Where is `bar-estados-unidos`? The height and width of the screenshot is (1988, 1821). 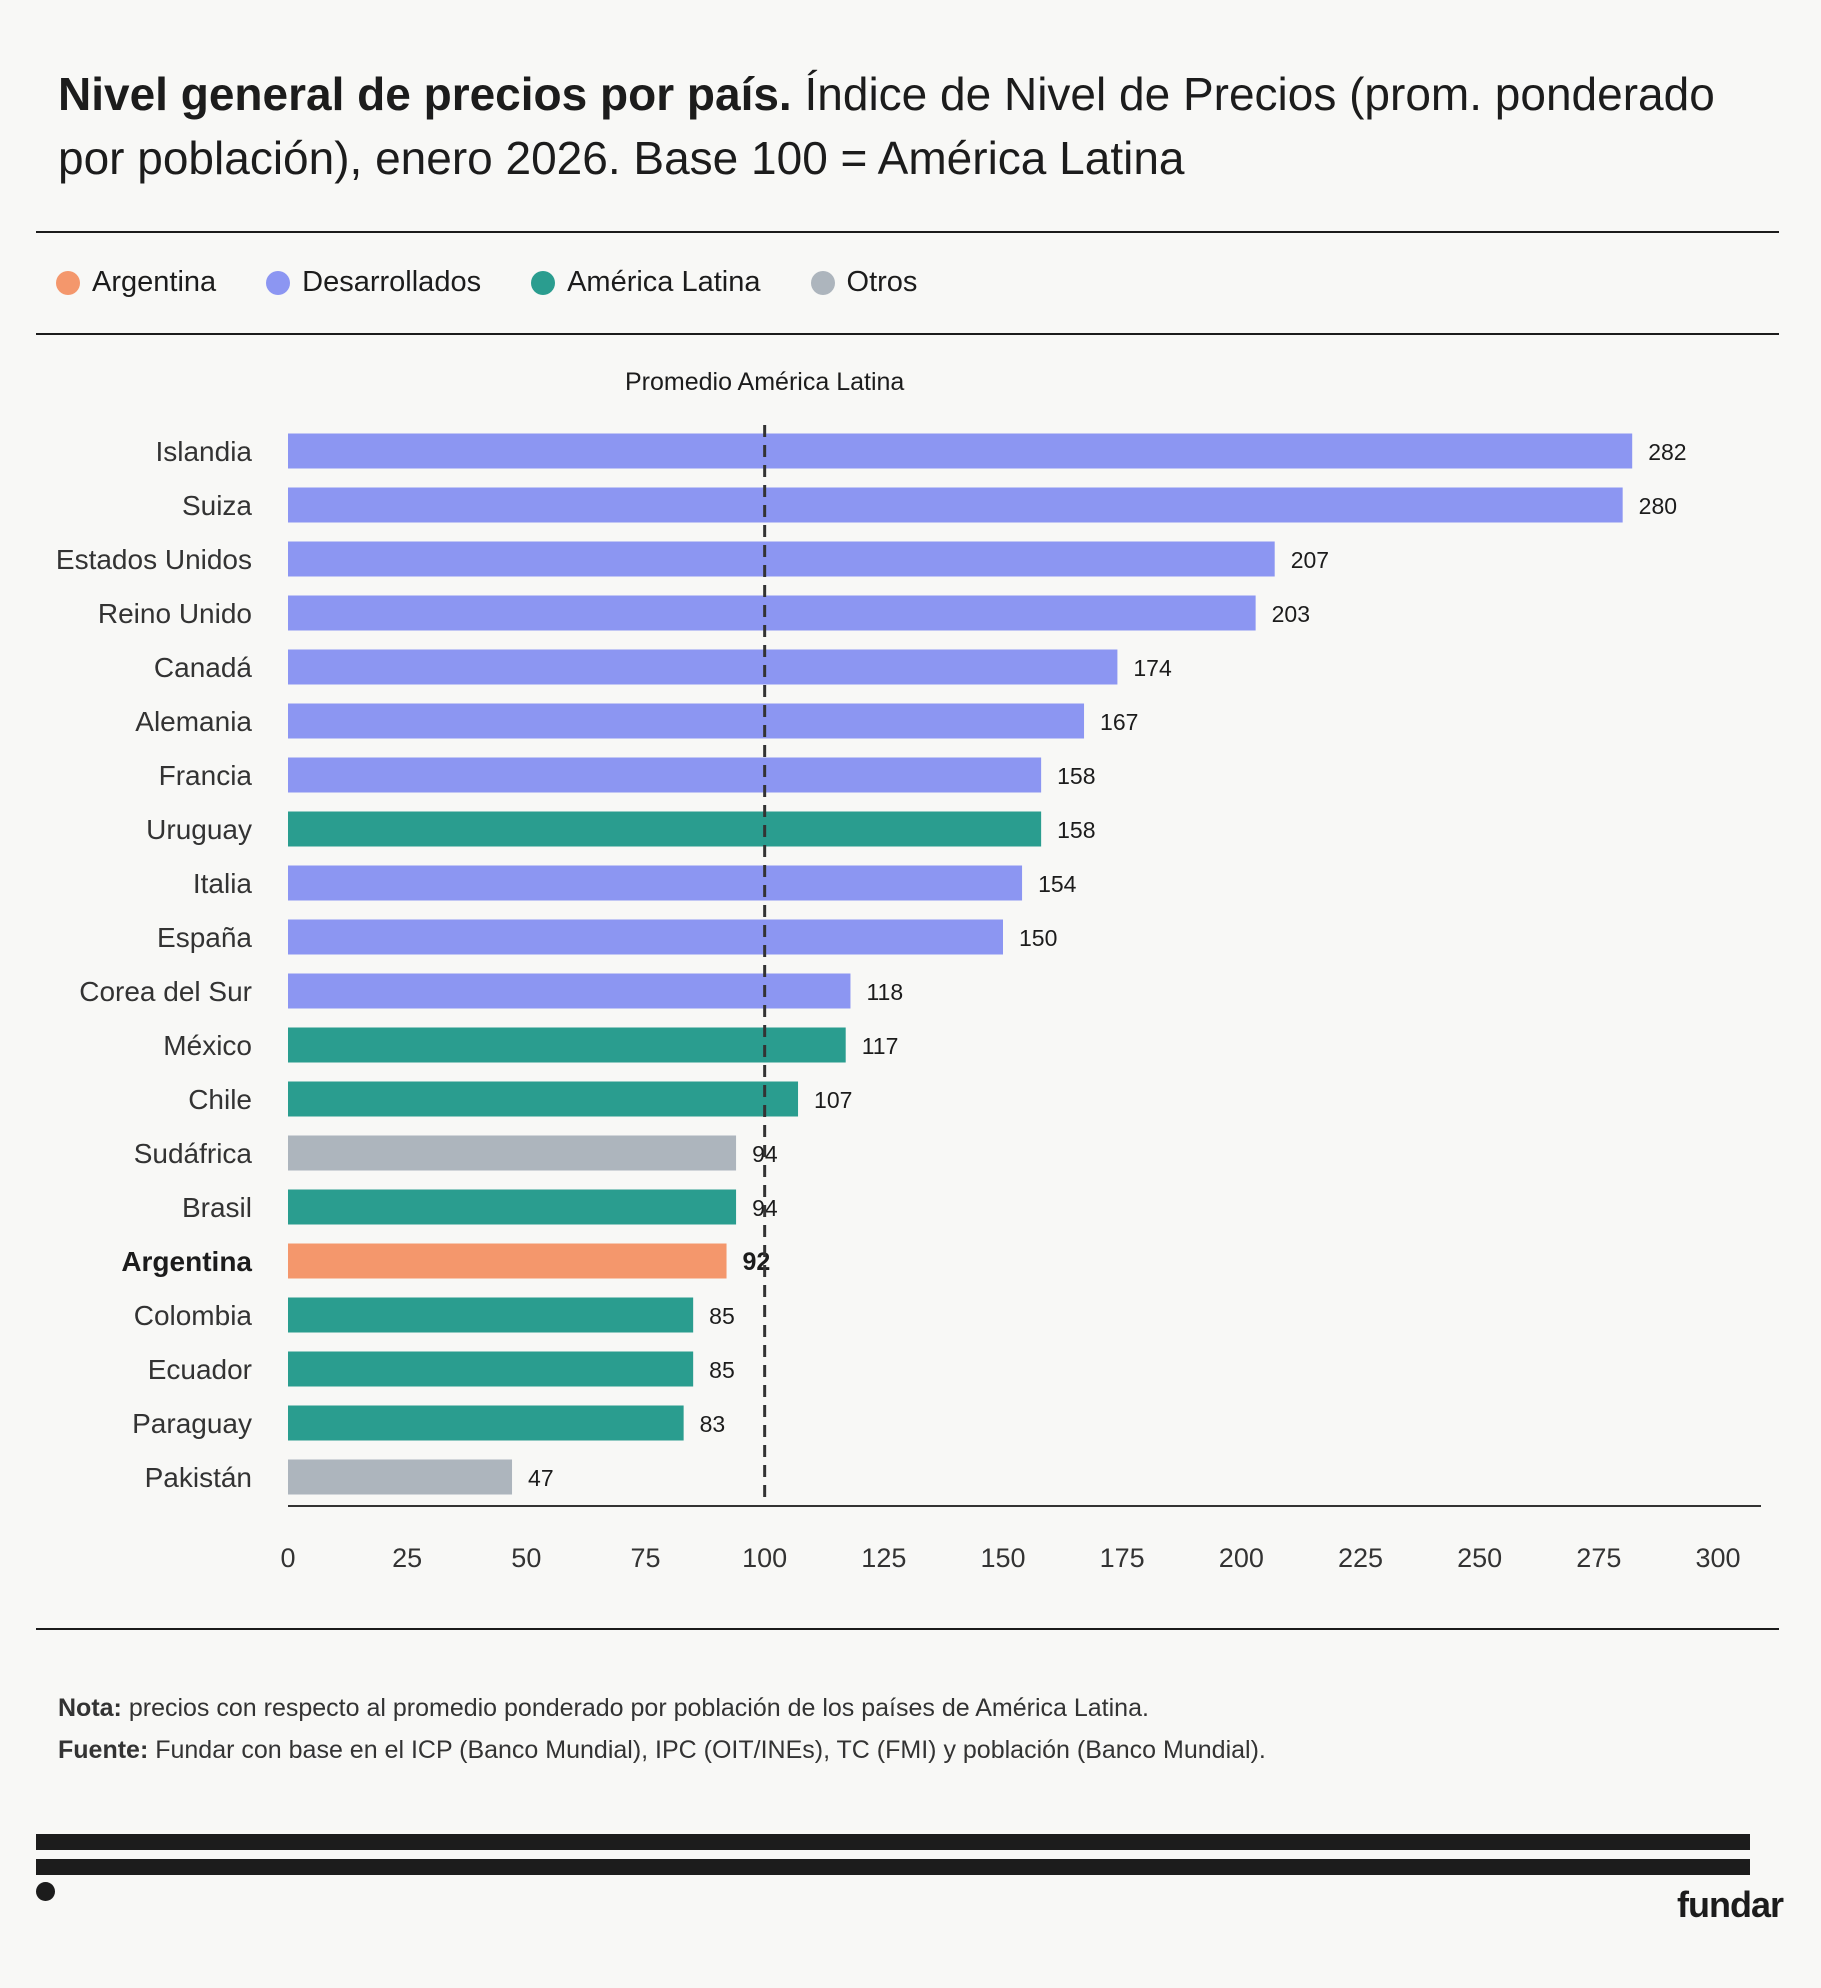
bar-estados-unidos is located at coordinates (781, 559).